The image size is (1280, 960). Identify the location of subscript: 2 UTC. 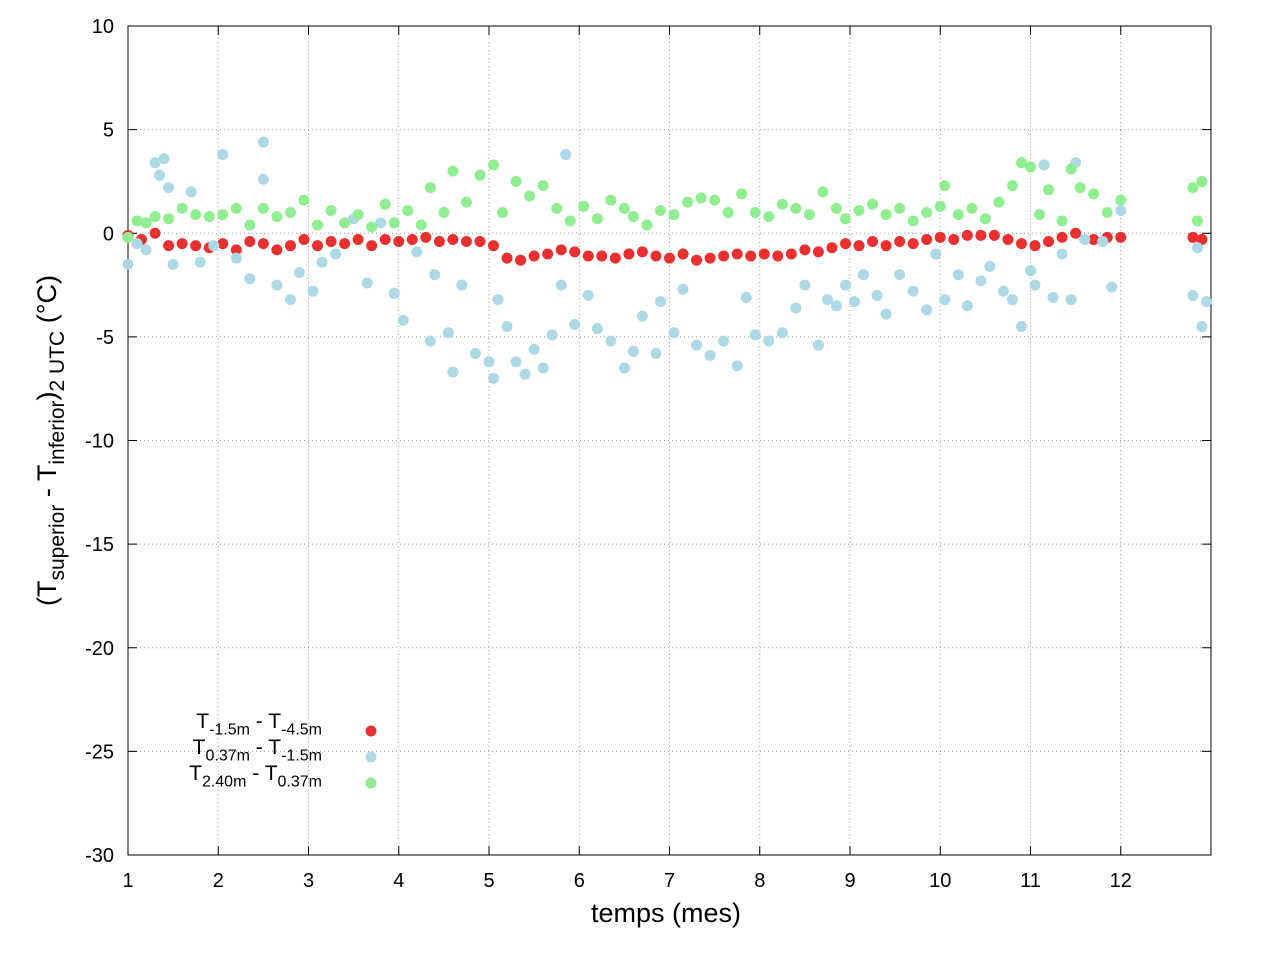
(57, 361).